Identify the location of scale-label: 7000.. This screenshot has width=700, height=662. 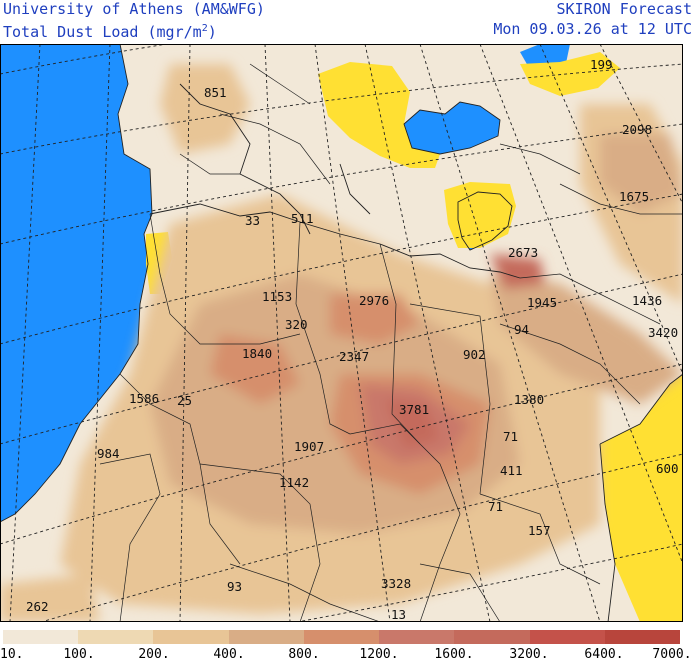
(672, 654).